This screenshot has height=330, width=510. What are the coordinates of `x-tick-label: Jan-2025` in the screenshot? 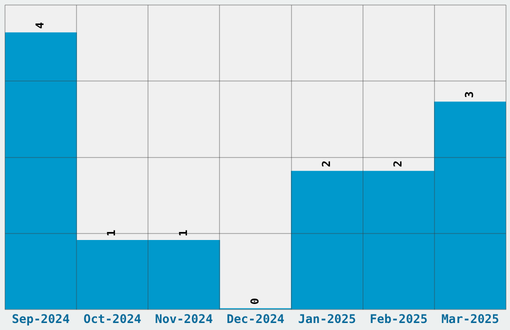 It's located at (327, 319).